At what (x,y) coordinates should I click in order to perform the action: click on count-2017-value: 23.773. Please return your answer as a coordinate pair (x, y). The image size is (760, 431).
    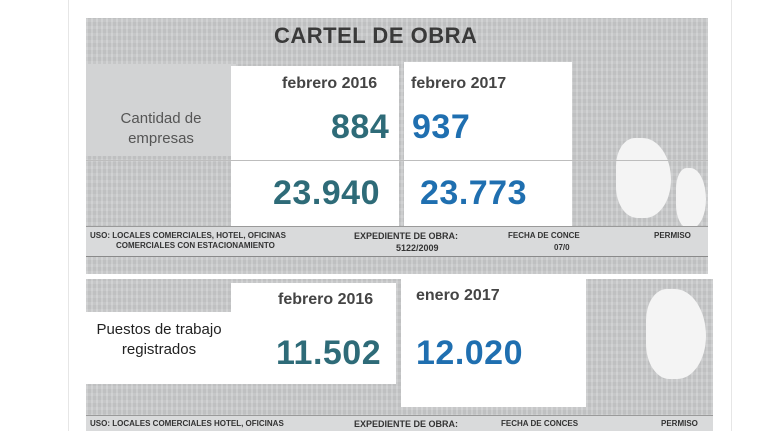
    Looking at the image, I should click on (473, 193).